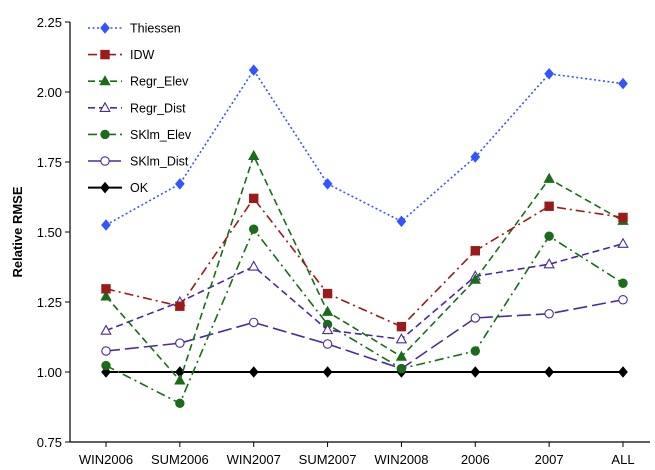  Describe the element at coordinates (158, 108) in the screenshot. I see `legend-label: Regr_Dist` at that location.